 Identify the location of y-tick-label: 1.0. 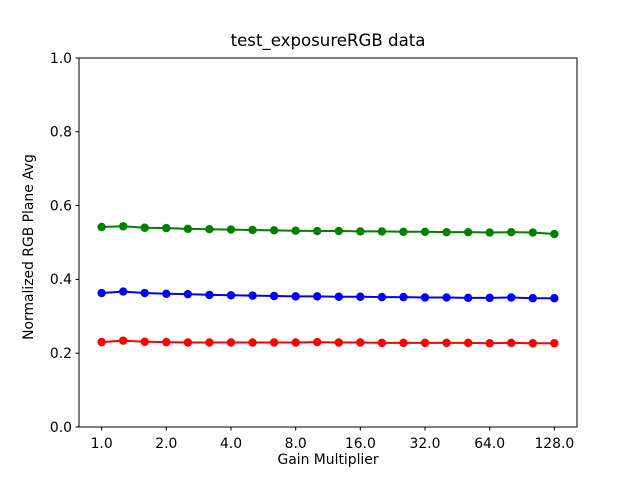
(61, 59).